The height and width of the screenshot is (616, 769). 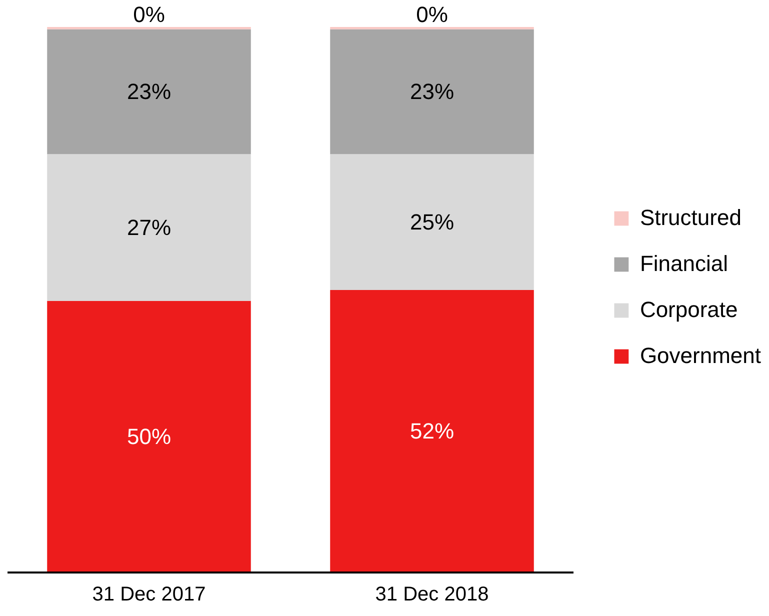 What do you see at coordinates (689, 310) in the screenshot?
I see `legend-label: Corporate` at bounding box center [689, 310].